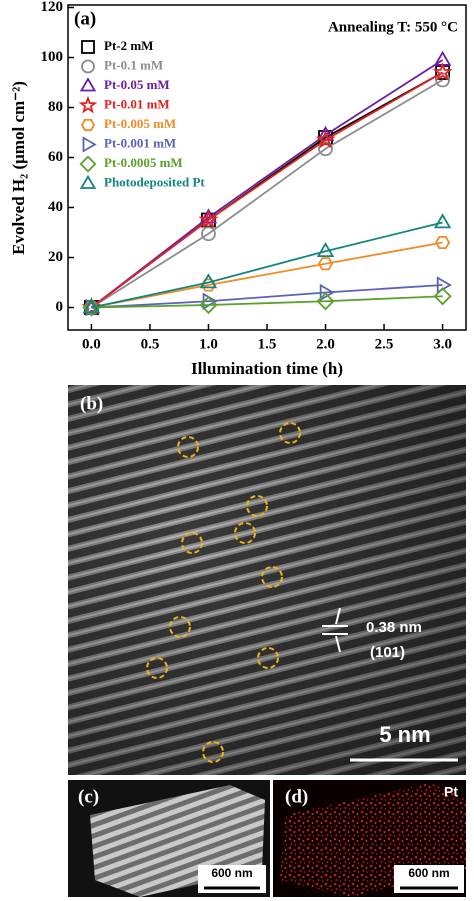 This screenshot has width=474, height=901. What do you see at coordinates (296, 796) in the screenshot?
I see `panel-label: (d)` at bounding box center [296, 796].